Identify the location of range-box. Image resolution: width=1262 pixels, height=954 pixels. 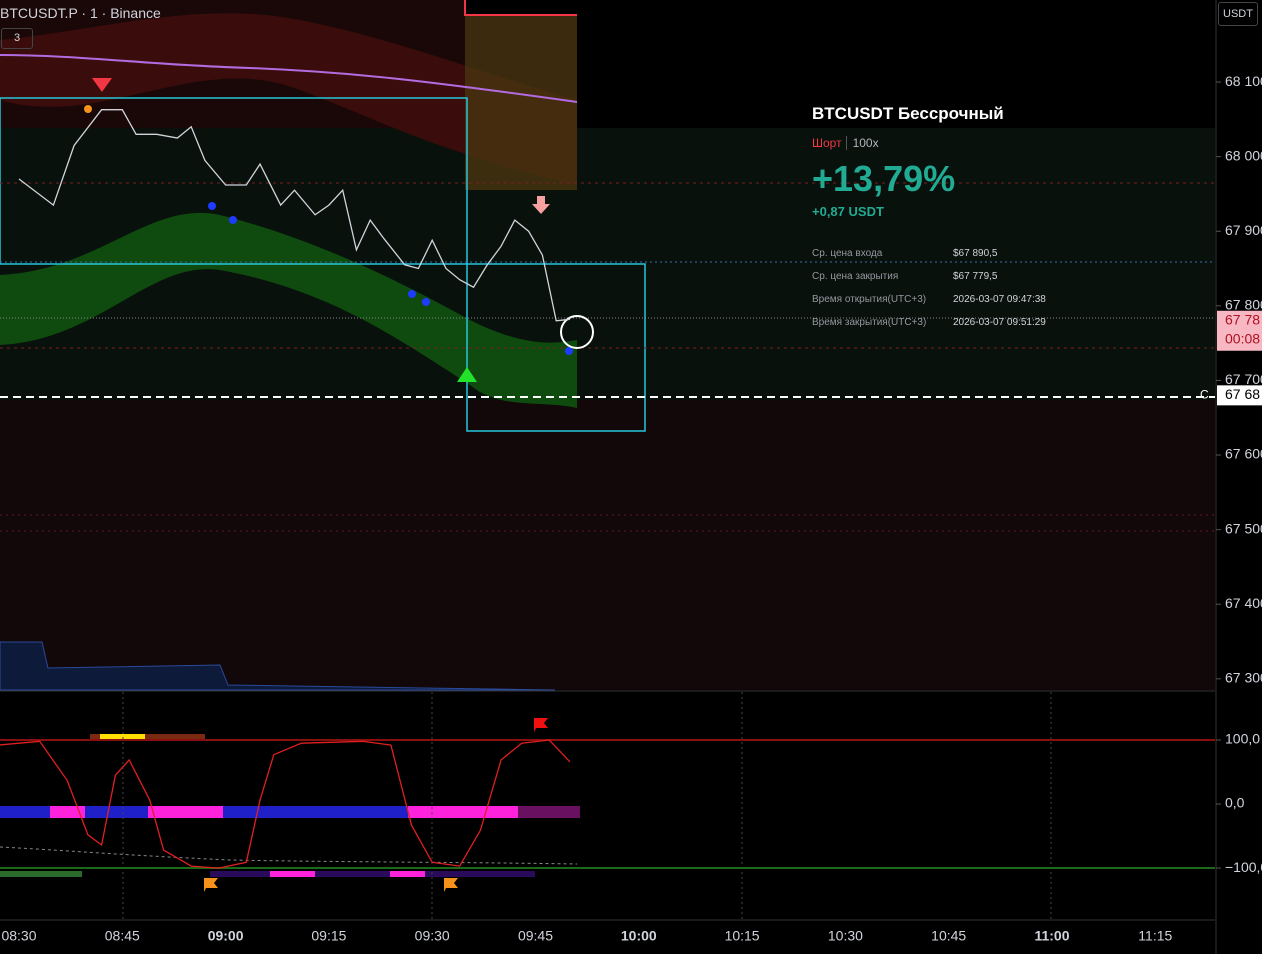
(234, 181).